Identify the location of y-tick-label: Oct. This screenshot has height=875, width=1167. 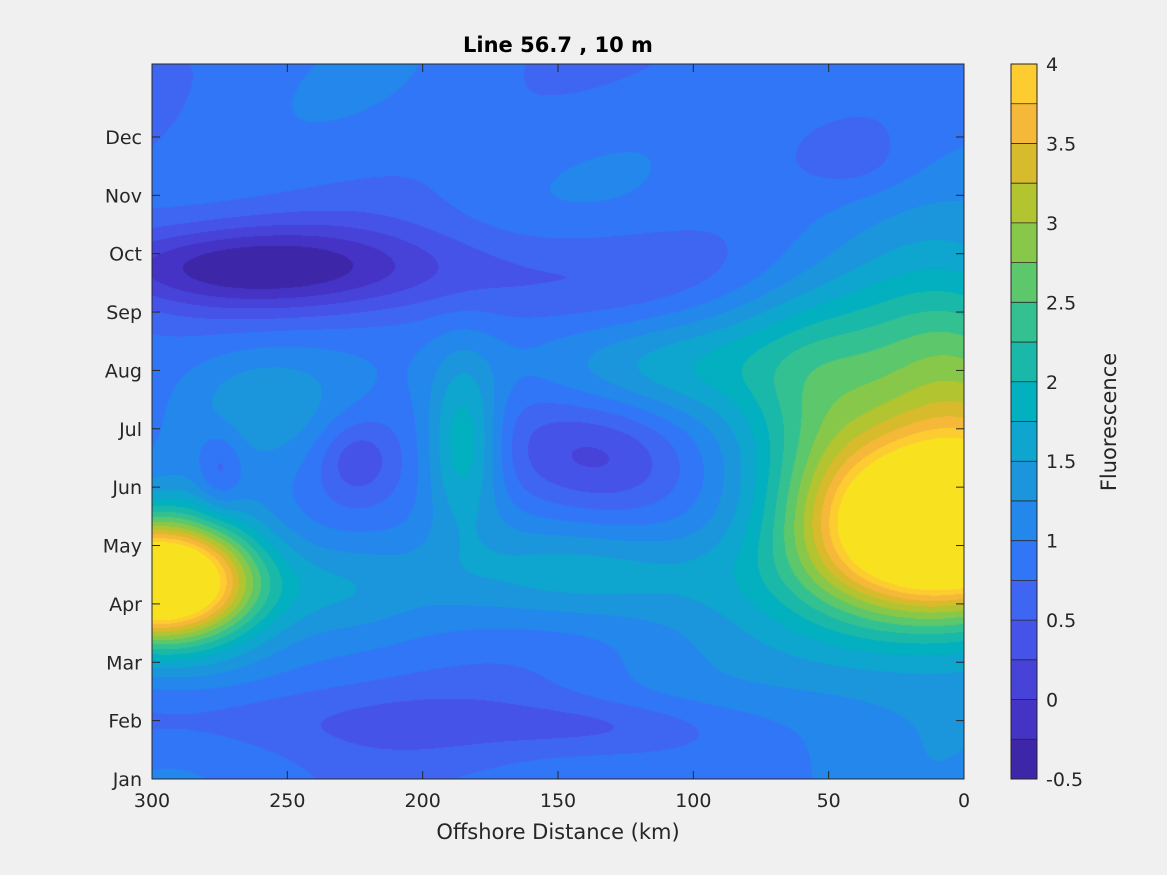
(125, 255).